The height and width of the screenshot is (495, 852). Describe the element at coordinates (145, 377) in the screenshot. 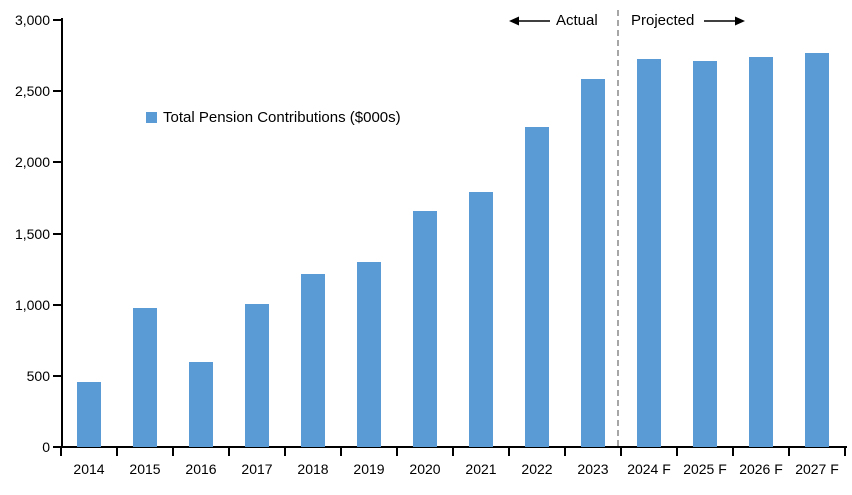

I see `bar-2015` at that location.